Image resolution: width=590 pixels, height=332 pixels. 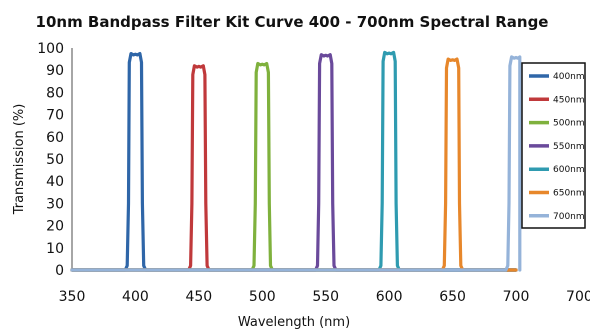 What do you see at coordinates (569, 170) in the screenshot?
I see `legend-label: 600nm` at bounding box center [569, 170].